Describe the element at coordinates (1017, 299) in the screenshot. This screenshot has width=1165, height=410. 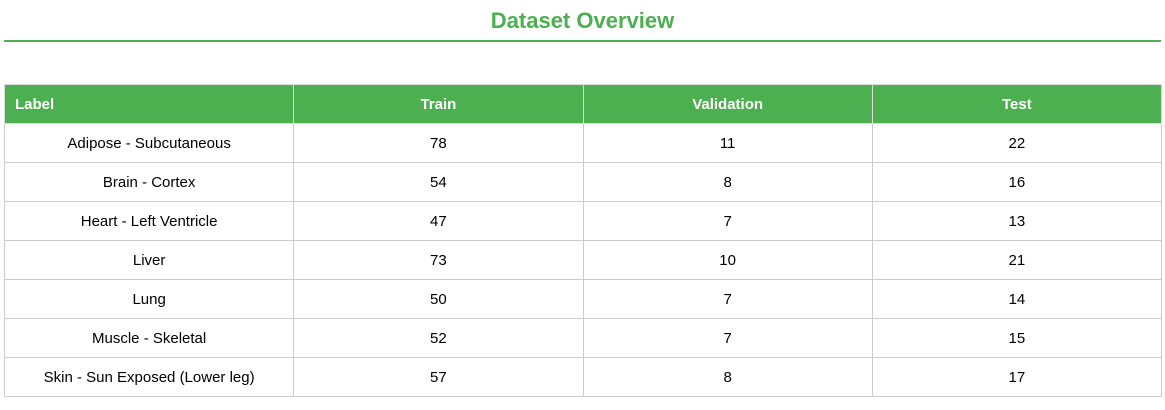
I see `table-cell: 14` at that location.